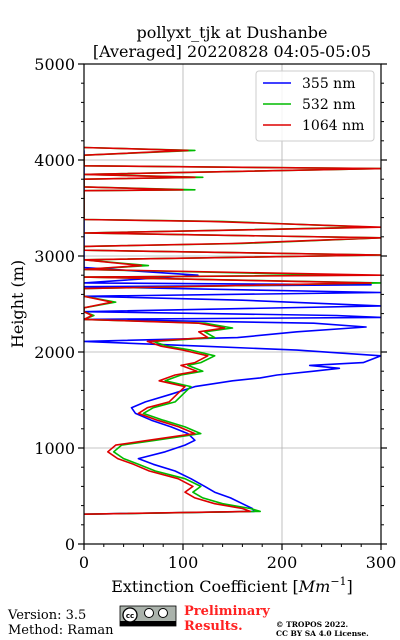 The height and width of the screenshot is (640, 400). What do you see at coordinates (54, 256) in the screenshot?
I see `y-tick-label: 3000` at bounding box center [54, 256].